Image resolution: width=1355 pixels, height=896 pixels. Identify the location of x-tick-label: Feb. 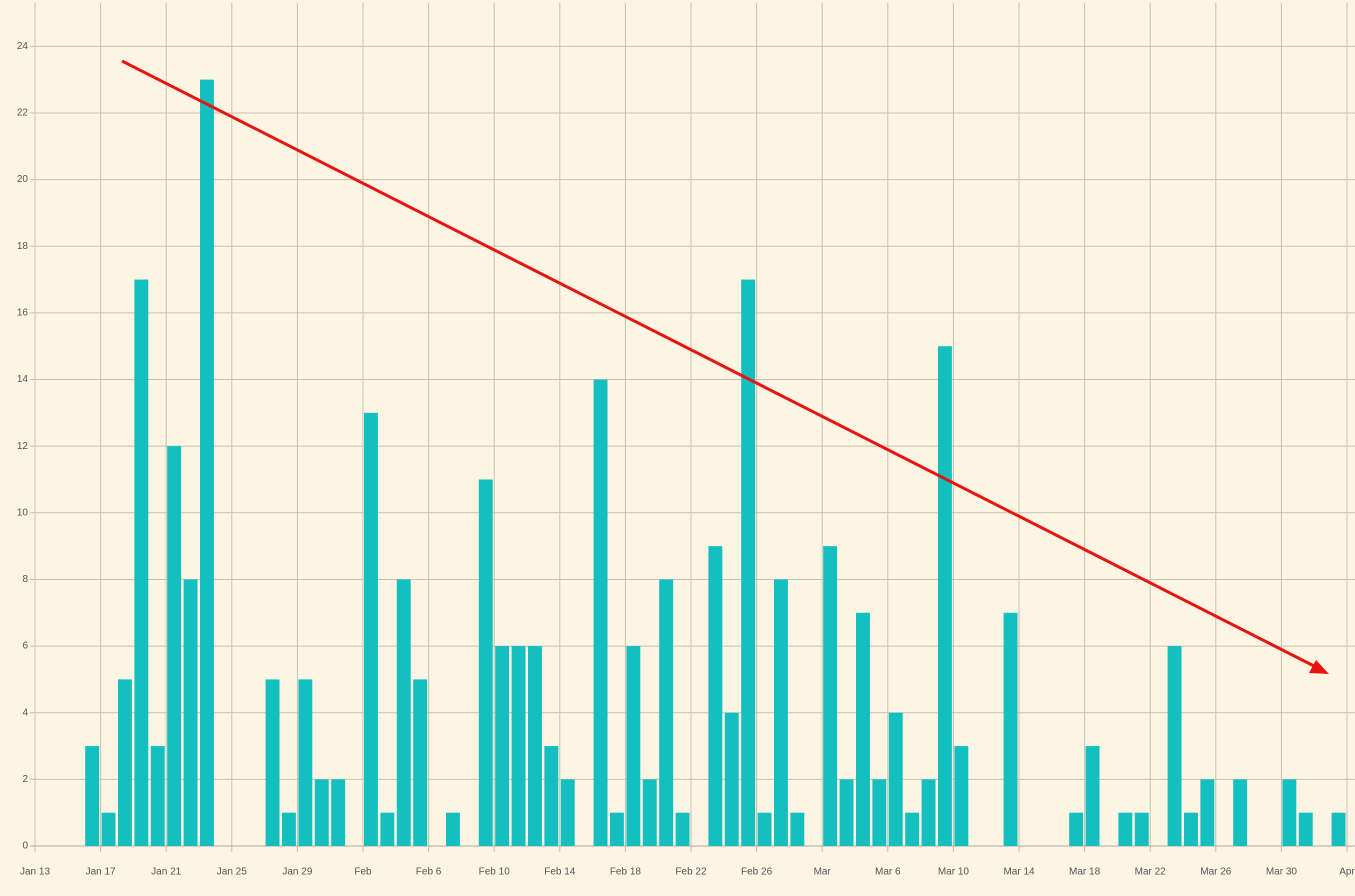
(363, 872).